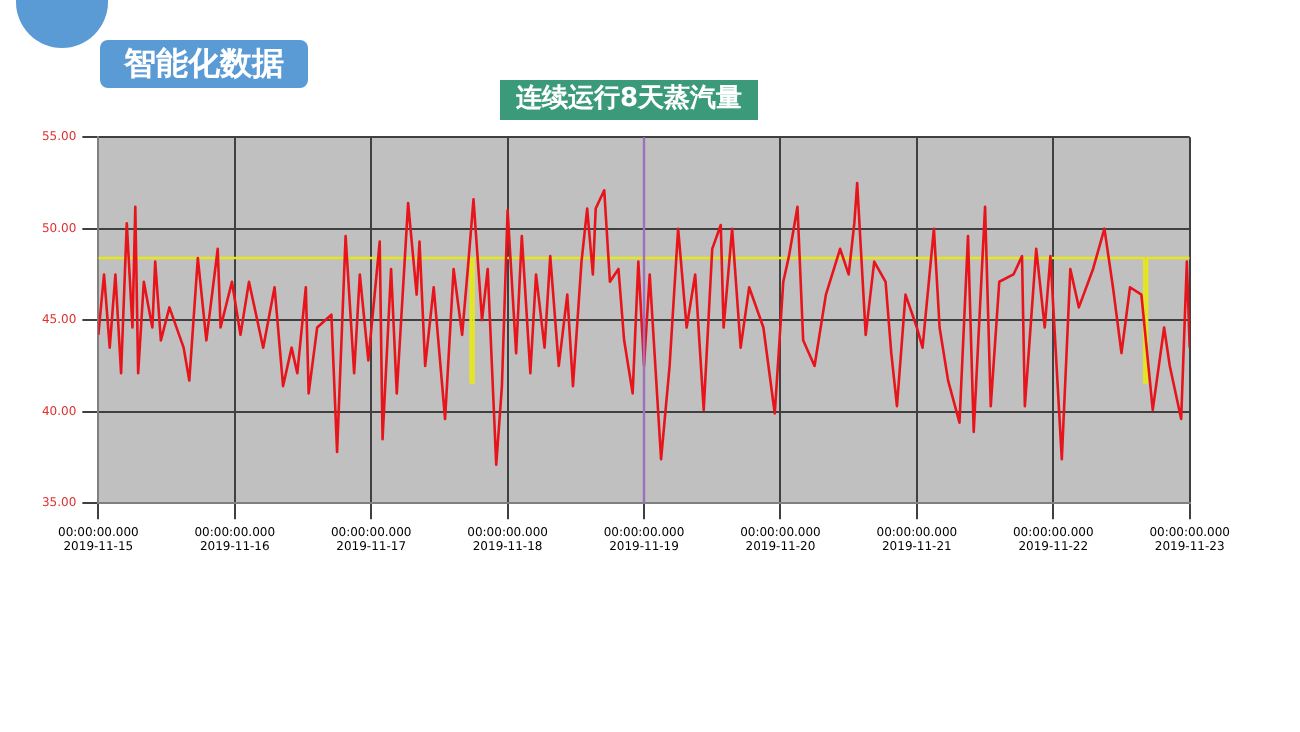 The height and width of the screenshot is (732, 1300). Describe the element at coordinates (204, 64) in the screenshot. I see `chart-title: 智能化数据` at that location.